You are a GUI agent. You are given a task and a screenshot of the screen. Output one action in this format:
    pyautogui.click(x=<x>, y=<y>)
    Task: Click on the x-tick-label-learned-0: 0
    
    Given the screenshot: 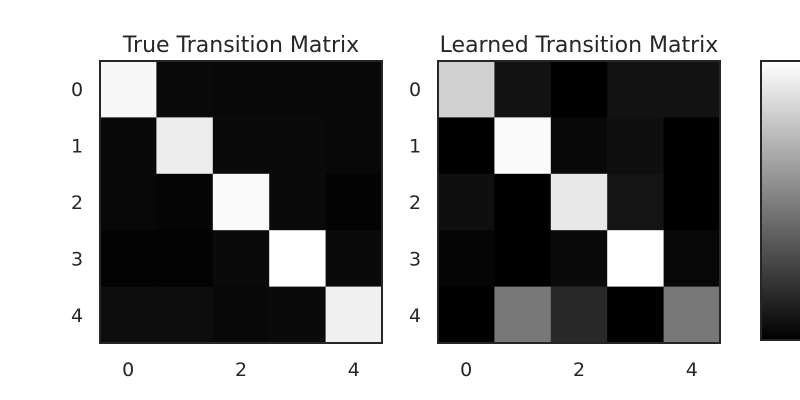 What is the action you would take?
    pyautogui.click(x=466, y=370)
    